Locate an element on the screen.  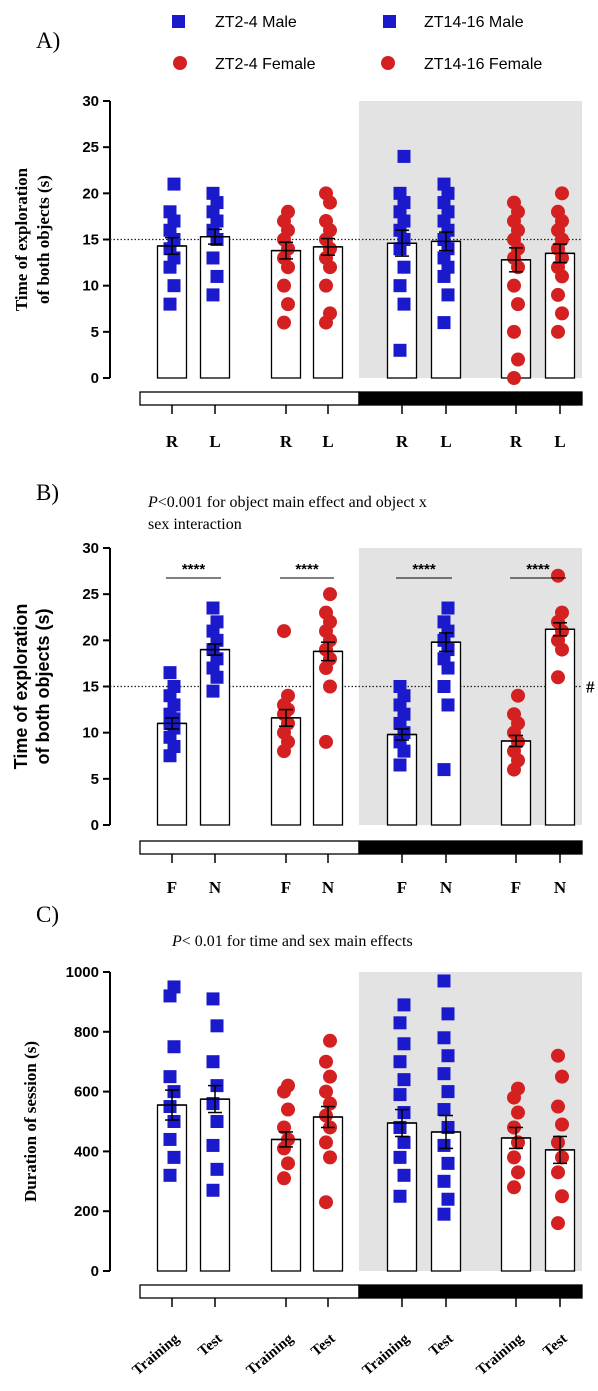
stats-note-text: < 0.01 for time and sex main effects is located at coordinates (297, 941).